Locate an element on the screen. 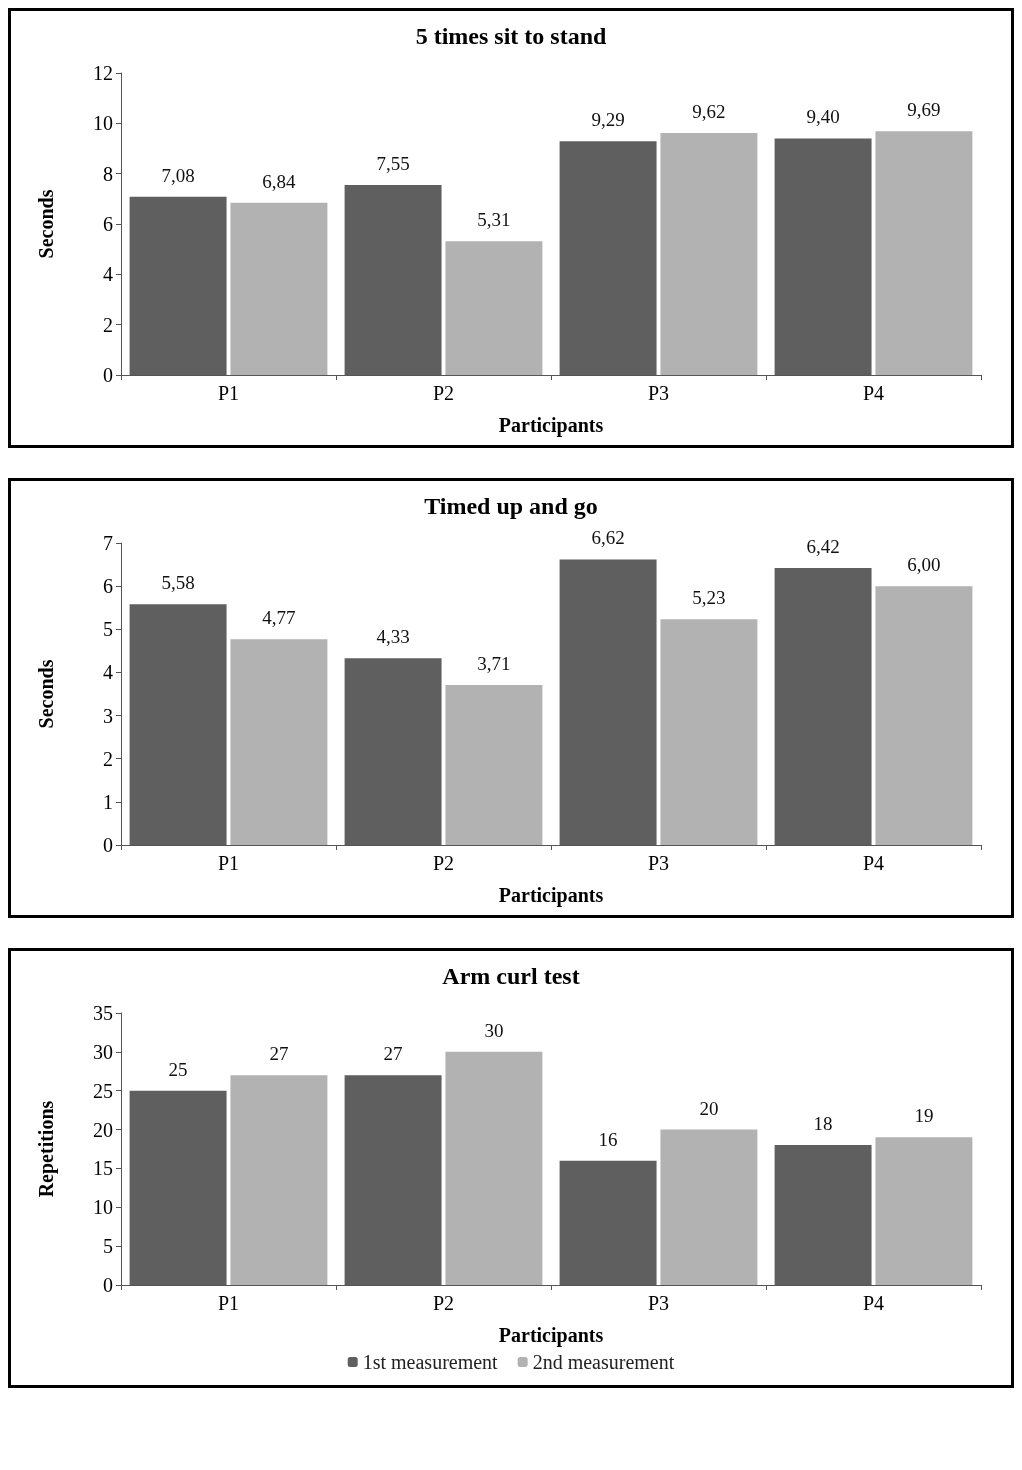 The height and width of the screenshot is (1470, 1022). y-tick-label: 12 is located at coordinates (103, 73).